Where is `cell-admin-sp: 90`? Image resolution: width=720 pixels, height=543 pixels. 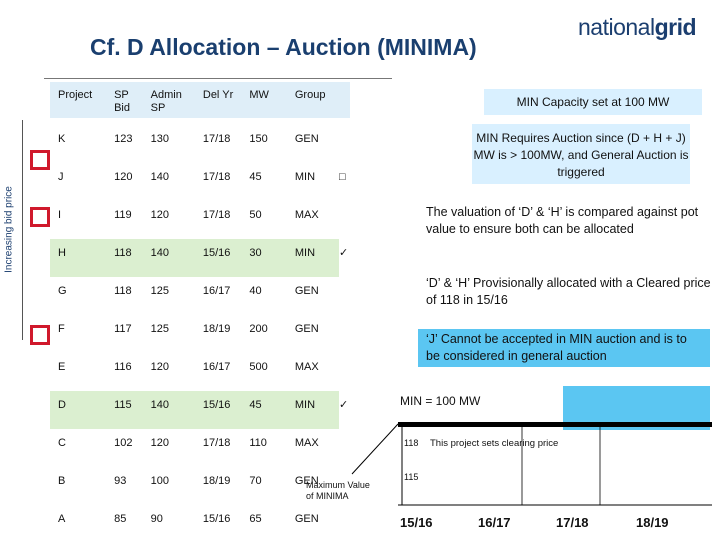 cell-admin-sp: 90 is located at coordinates (156, 519).